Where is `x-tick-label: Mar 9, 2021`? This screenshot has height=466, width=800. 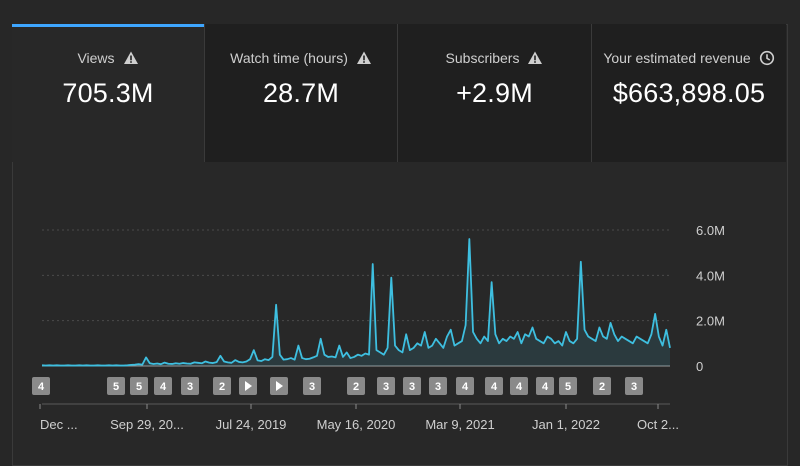
x-tick-label: Mar 9, 2021 is located at coordinates (459, 424).